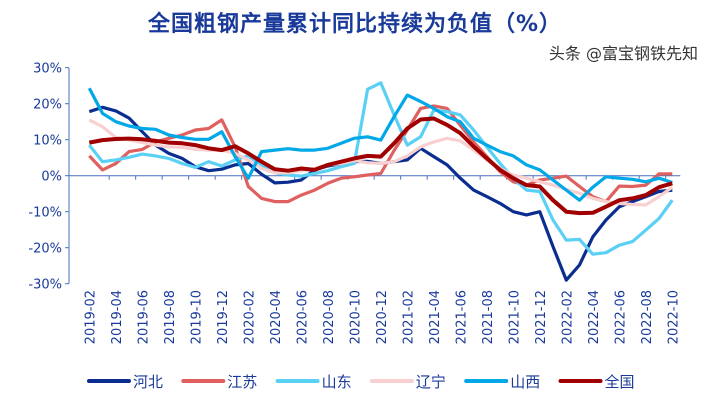 This screenshot has width=710, height=404. What do you see at coordinates (514, 317) in the screenshot?
I see `x-tick-label: 2021-10` at bounding box center [514, 317].